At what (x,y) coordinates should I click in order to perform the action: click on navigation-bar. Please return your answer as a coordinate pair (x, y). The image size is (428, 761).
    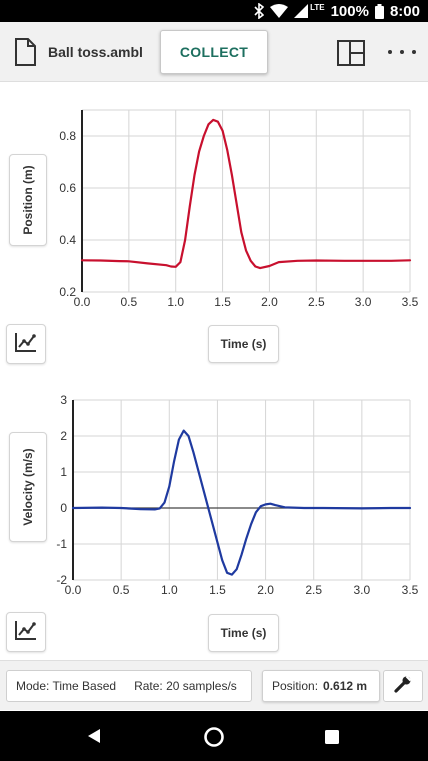
    Looking at the image, I should click on (214, 736).